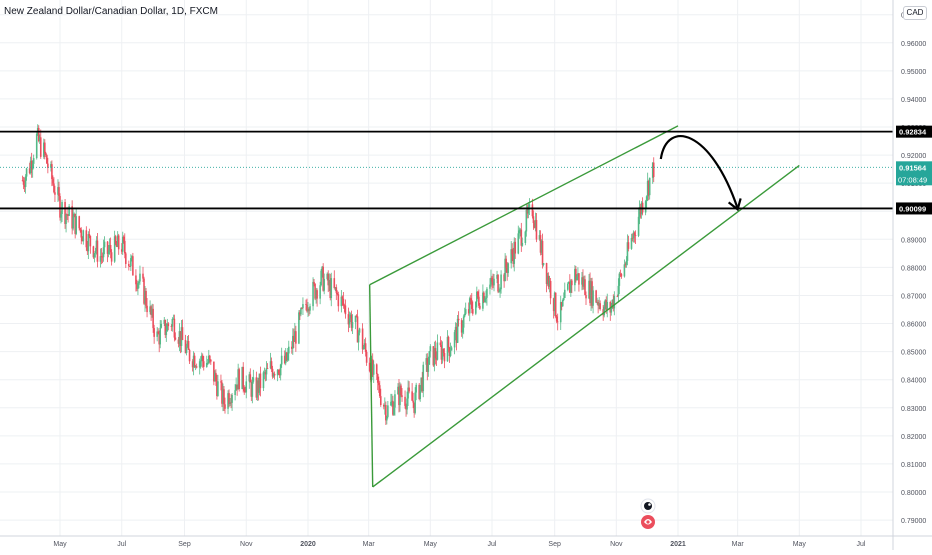 The height and width of the screenshot is (555, 932). I want to click on price-tick-label: 0.94000, so click(913, 100).